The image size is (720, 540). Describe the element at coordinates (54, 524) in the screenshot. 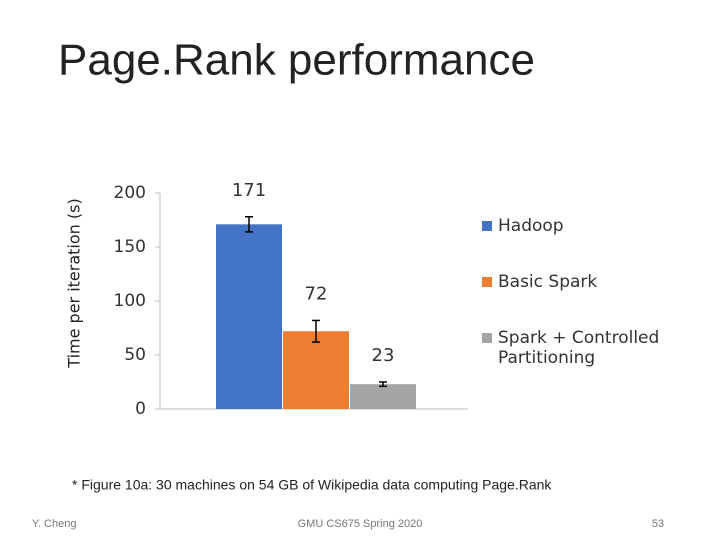

I see `footer-author: Y. Cheng` at that location.